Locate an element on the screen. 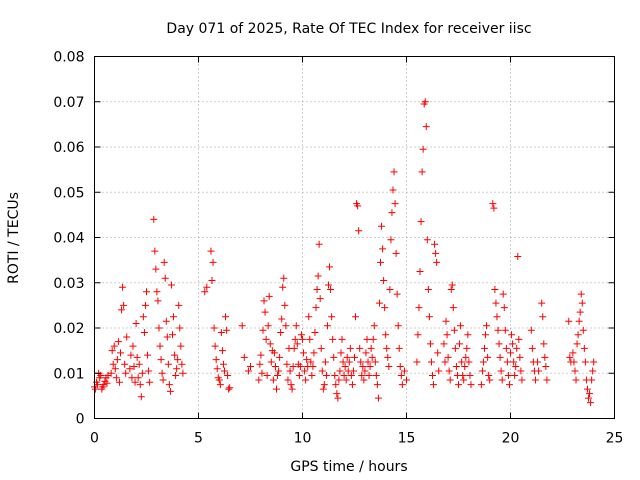 Image resolution: width=640 pixels, height=480 pixels. y-tick-label: 0.06 is located at coordinates (68, 148).